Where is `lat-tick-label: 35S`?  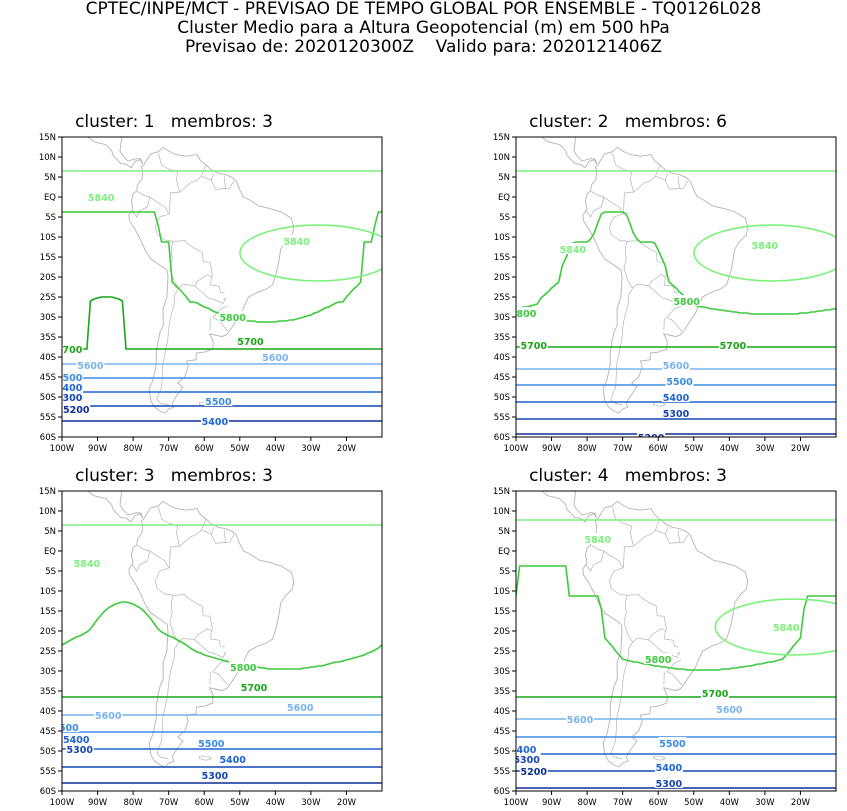
lat-tick-label: 35S is located at coordinates (502, 338).